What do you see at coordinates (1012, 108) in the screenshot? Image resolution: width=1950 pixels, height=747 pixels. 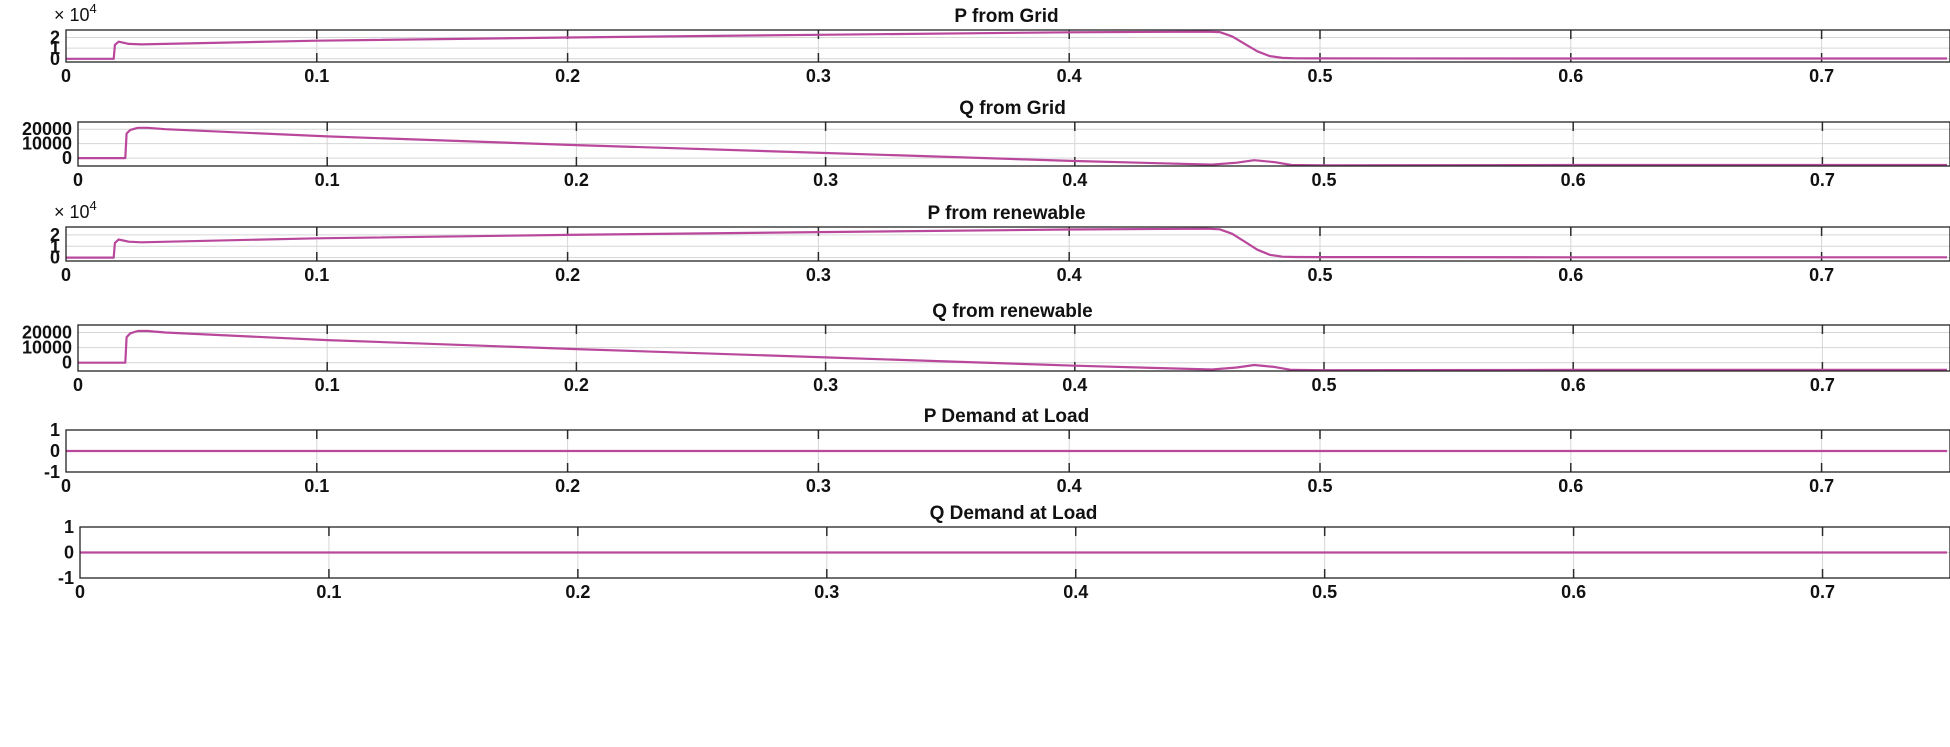 I see `chart-title: Q from Grid` at bounding box center [1012, 108].